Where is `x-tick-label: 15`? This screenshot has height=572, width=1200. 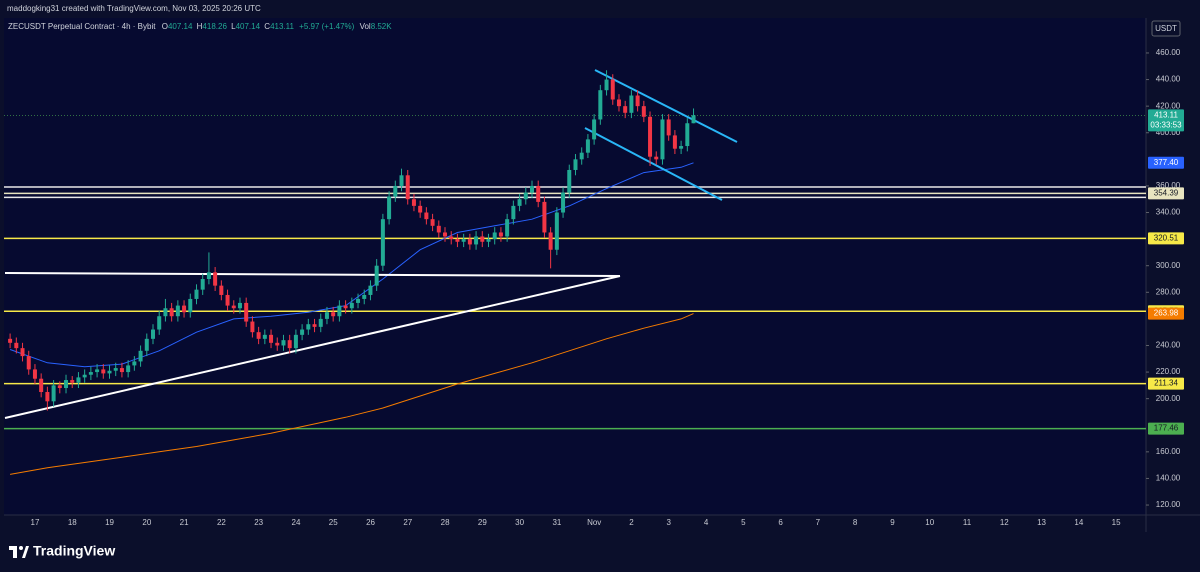
x-tick-label: 15 is located at coordinates (1116, 522).